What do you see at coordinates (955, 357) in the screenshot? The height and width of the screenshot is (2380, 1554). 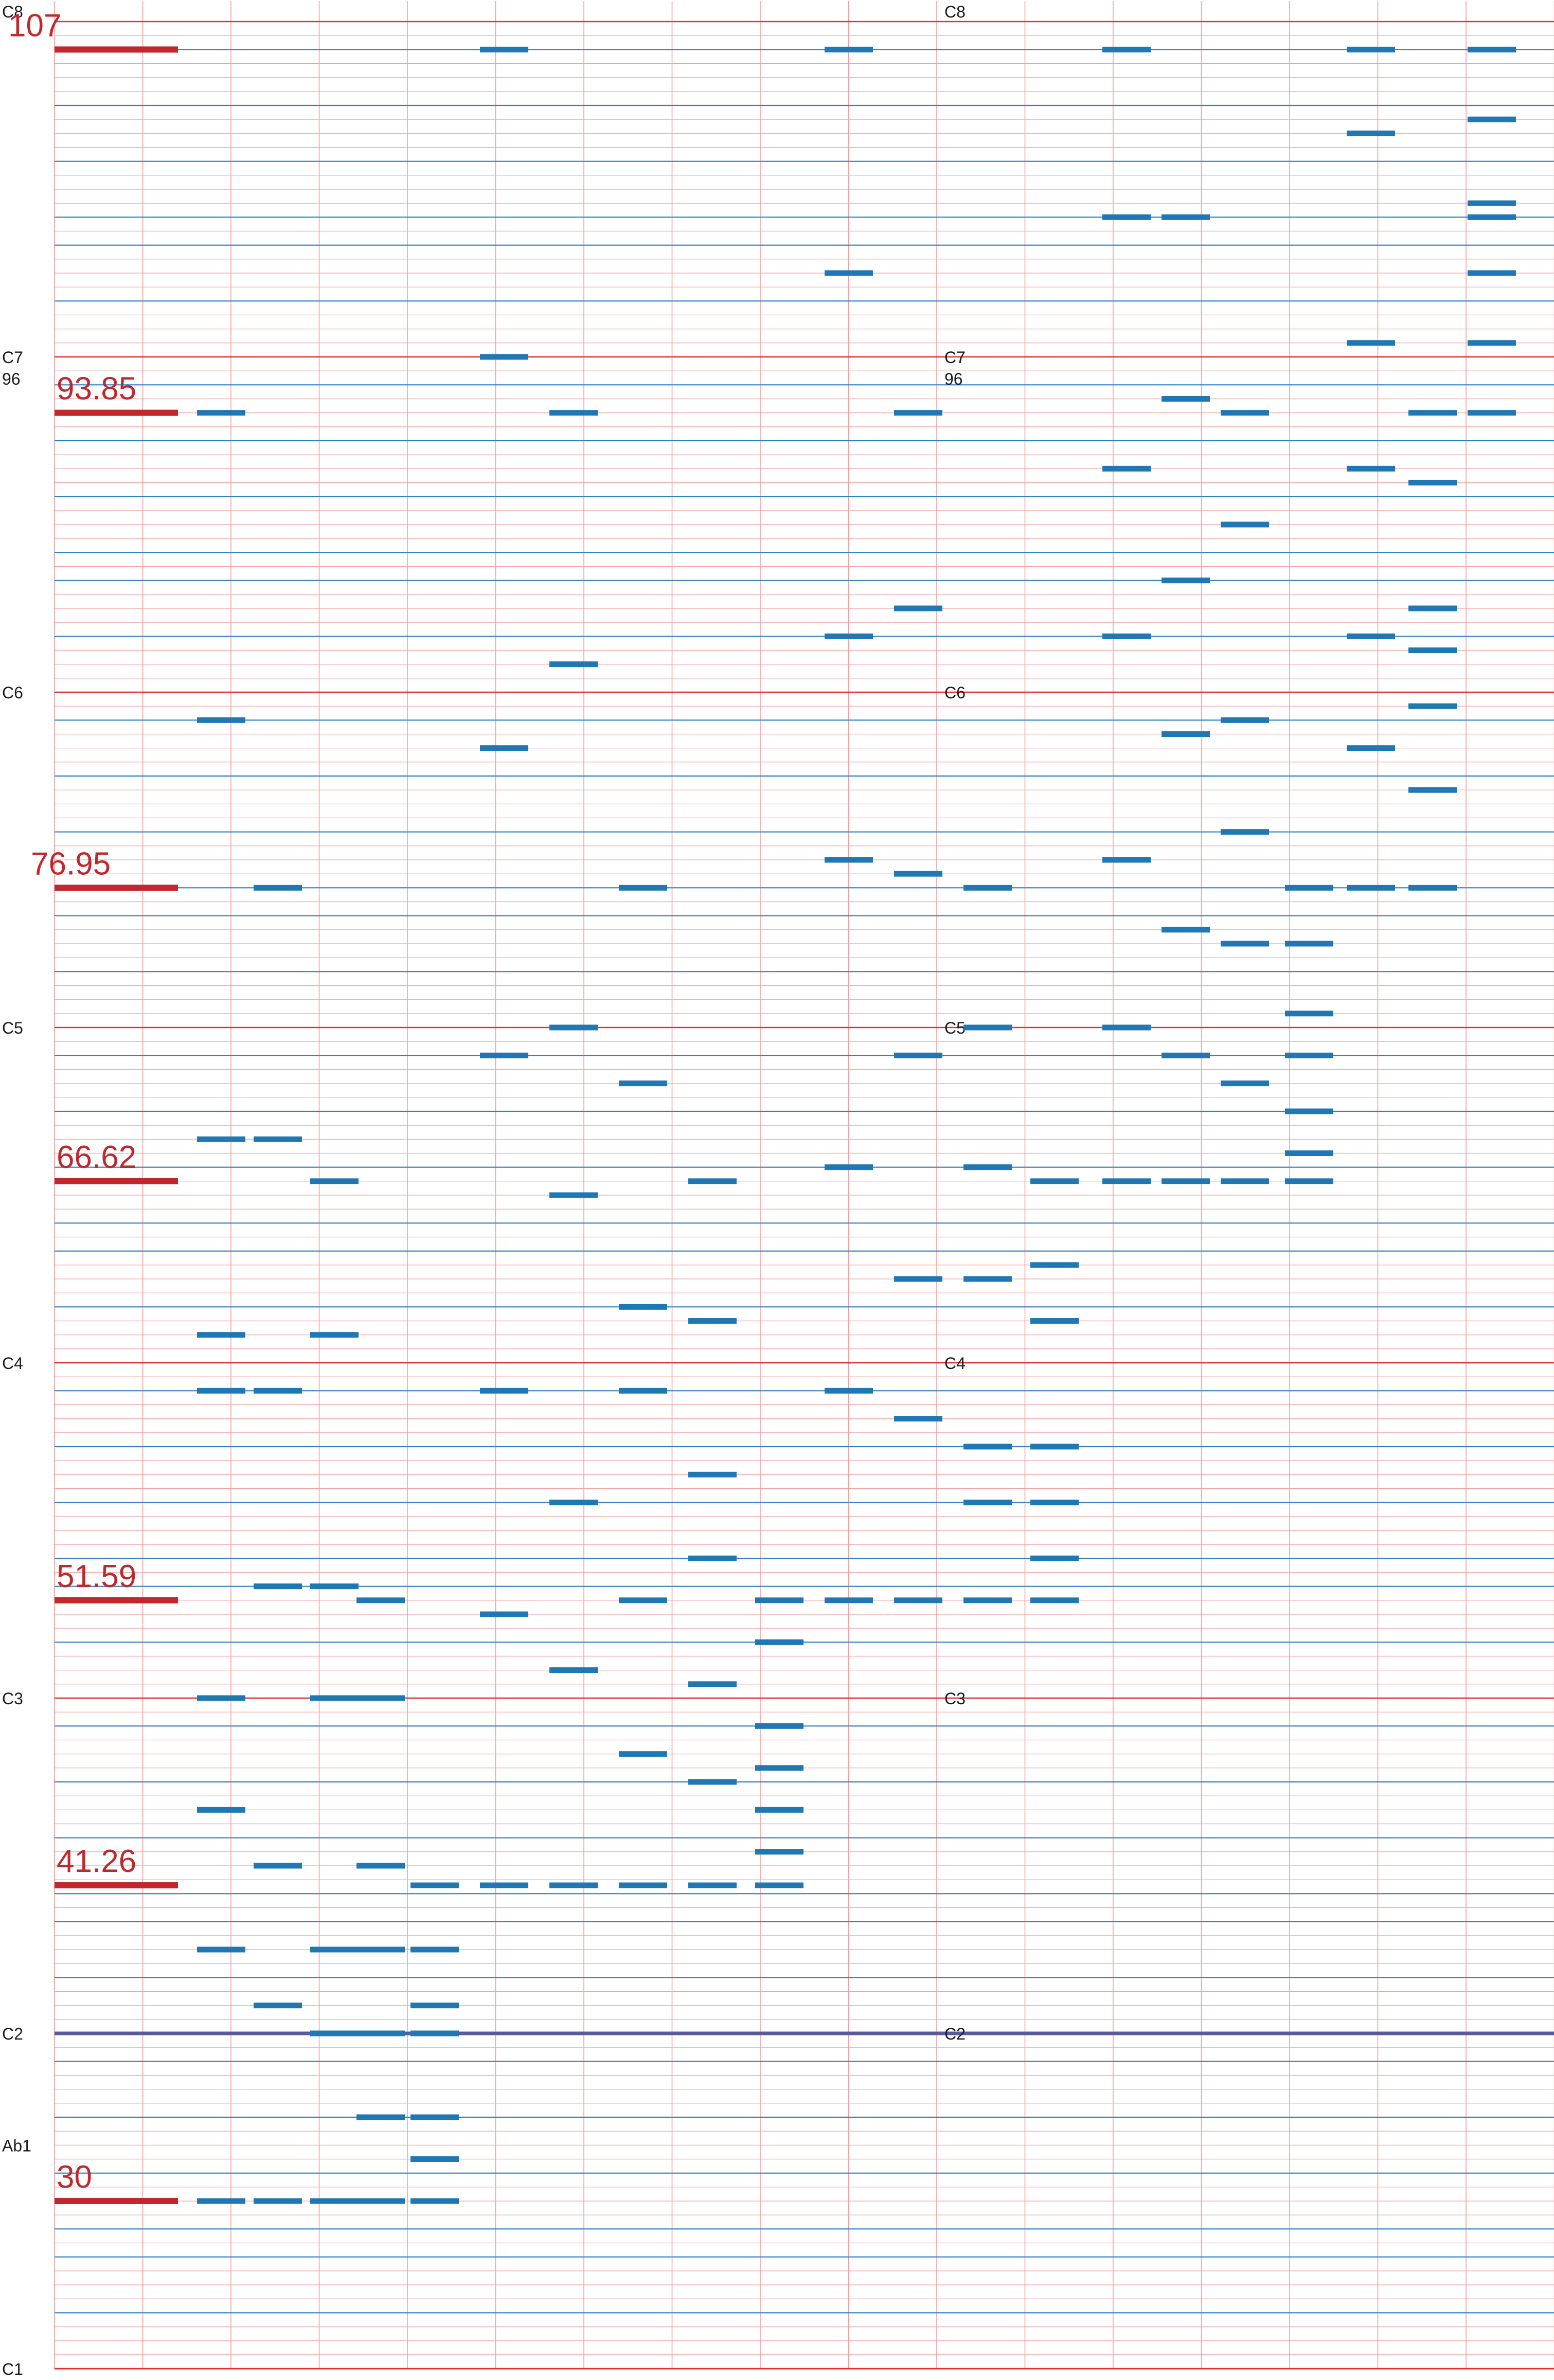 I see `octave-label-right: C7` at bounding box center [955, 357].